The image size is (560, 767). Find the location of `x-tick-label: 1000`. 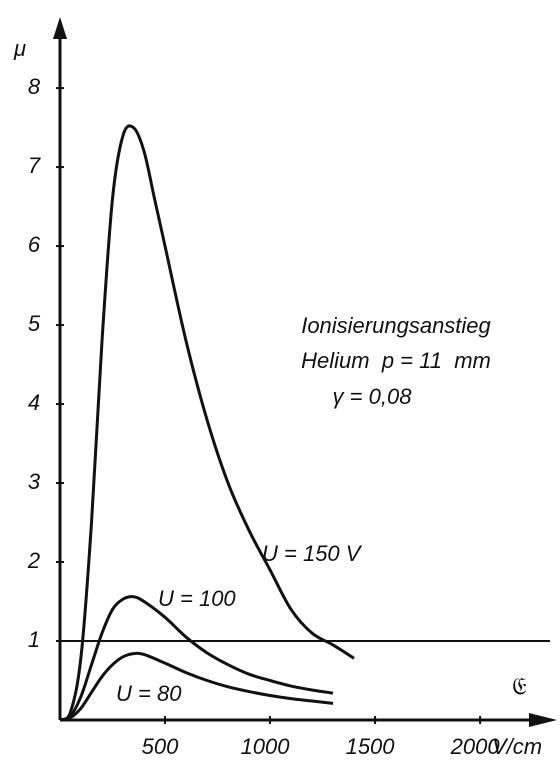

x-tick-label: 1000 is located at coordinates (266, 746).